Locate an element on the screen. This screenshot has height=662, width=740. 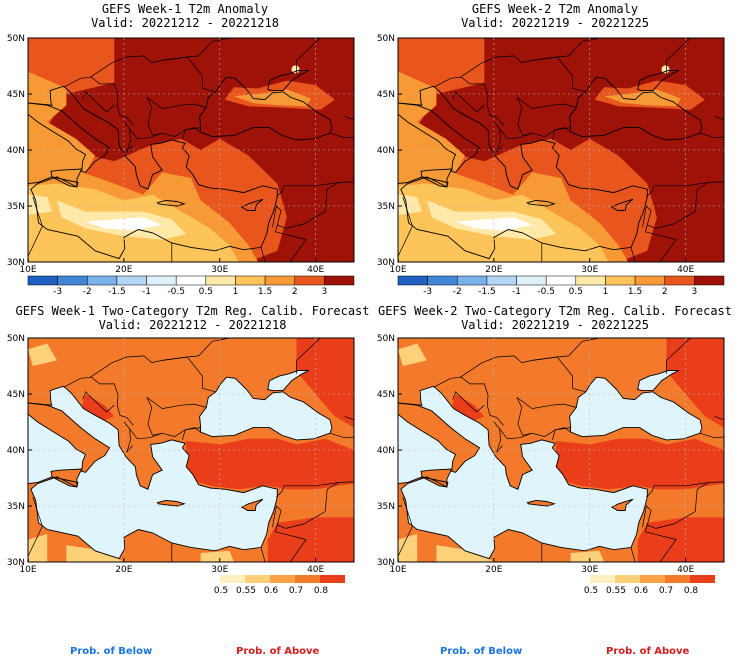
prob-above-label-right: Prob. of Above is located at coordinates (648, 651).